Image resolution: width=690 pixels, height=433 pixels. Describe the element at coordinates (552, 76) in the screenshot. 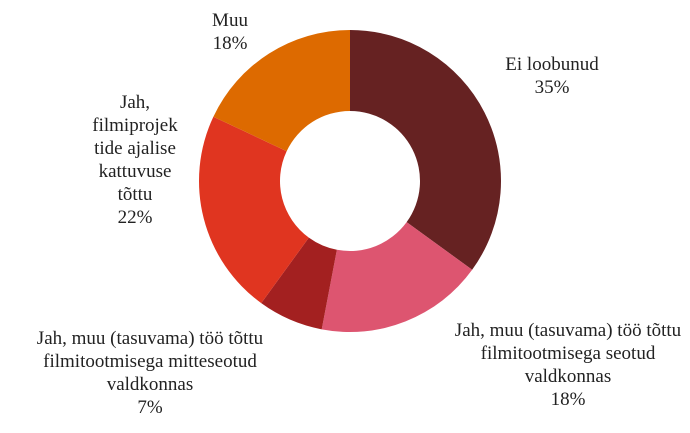

I see `segment-label: Ei loobunud 35%` at that location.